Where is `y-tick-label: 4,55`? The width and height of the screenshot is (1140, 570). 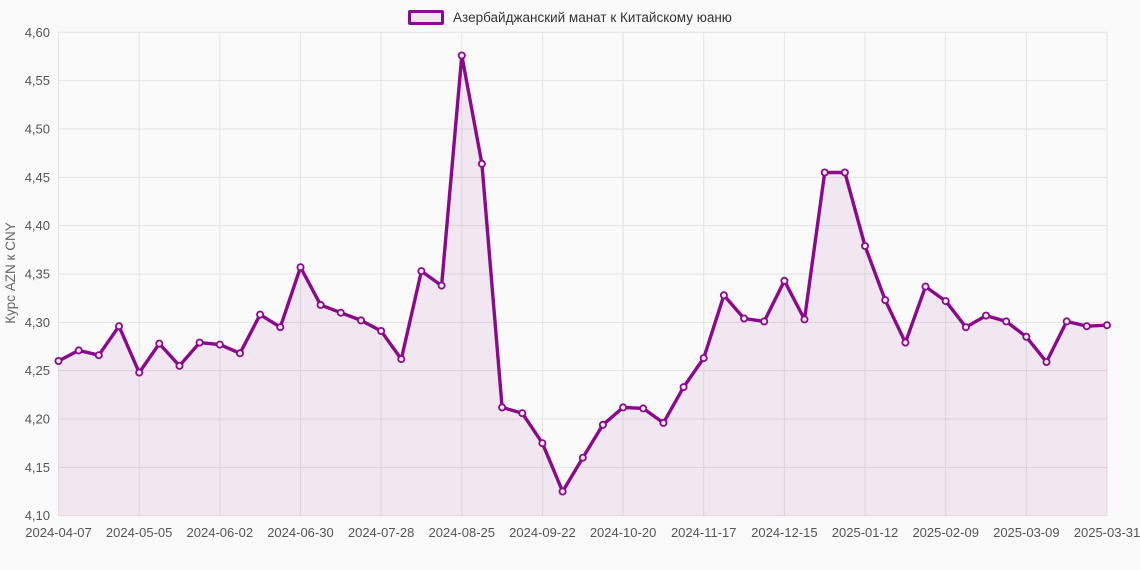 y-tick-label: 4,55 is located at coordinates (37, 80).